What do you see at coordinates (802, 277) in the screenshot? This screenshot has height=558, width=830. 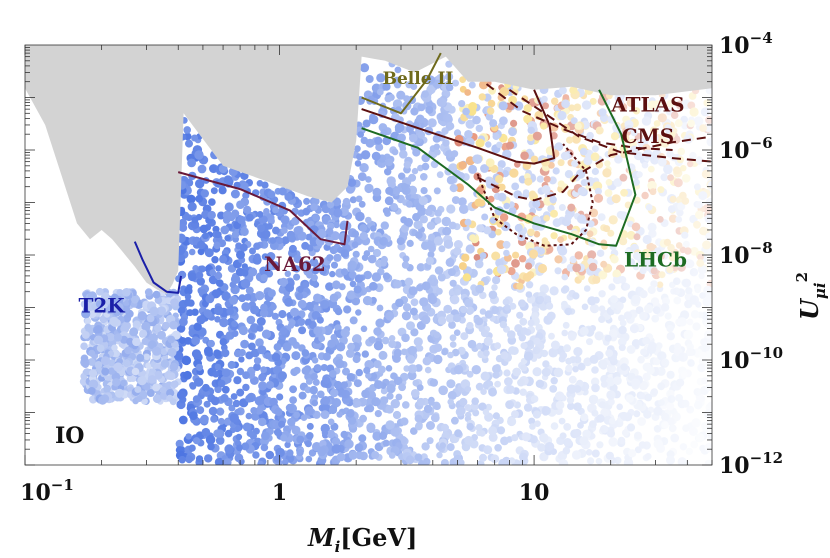 I see `y-axis-label-sup: 2` at bounding box center [802, 277].